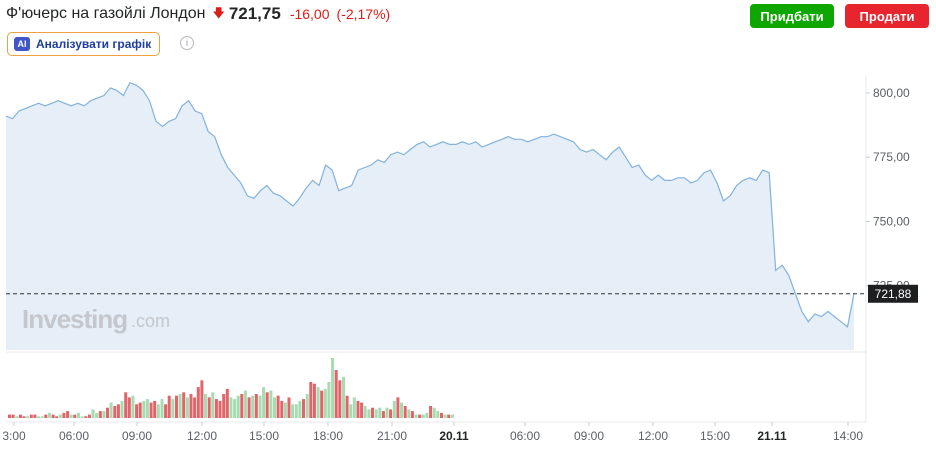  I want to click on analyze-chart-button: AI Аналізувати графік, so click(84, 44).